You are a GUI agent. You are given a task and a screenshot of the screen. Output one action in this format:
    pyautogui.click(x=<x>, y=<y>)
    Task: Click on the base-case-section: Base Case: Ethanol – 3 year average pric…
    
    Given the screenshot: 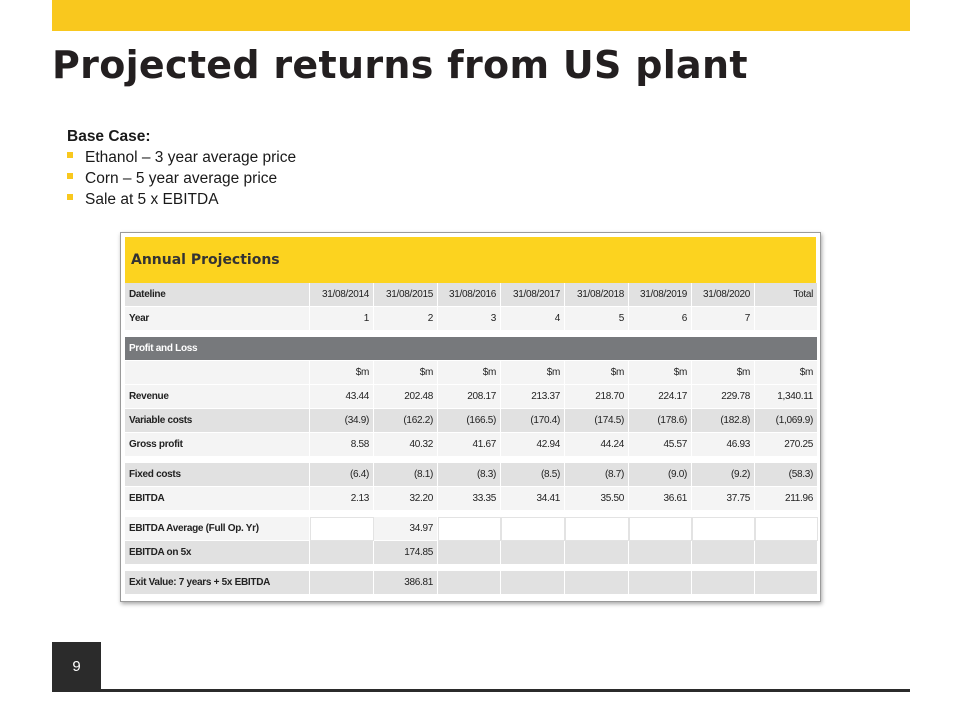 What is the action you would take?
    pyautogui.click(x=181, y=168)
    